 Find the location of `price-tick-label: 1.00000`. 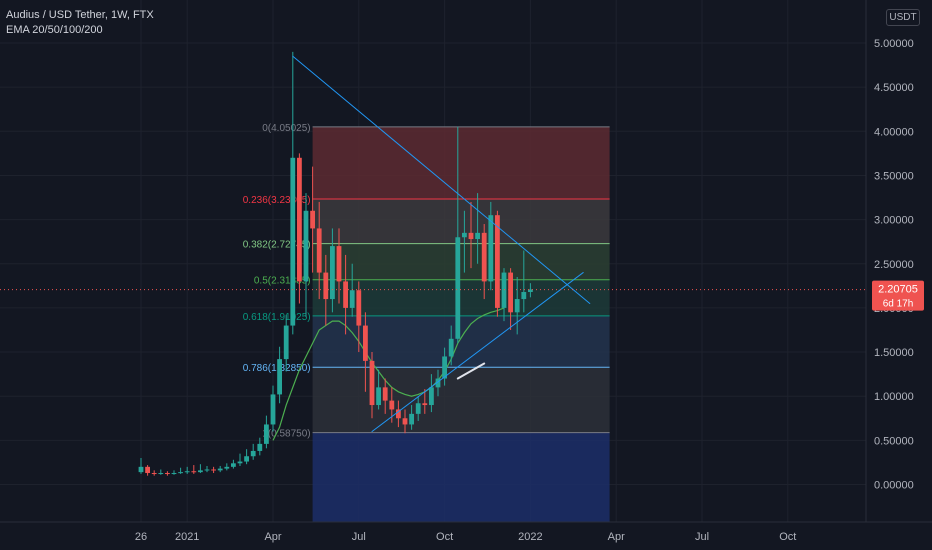

price-tick-label: 1.00000 is located at coordinates (894, 397).